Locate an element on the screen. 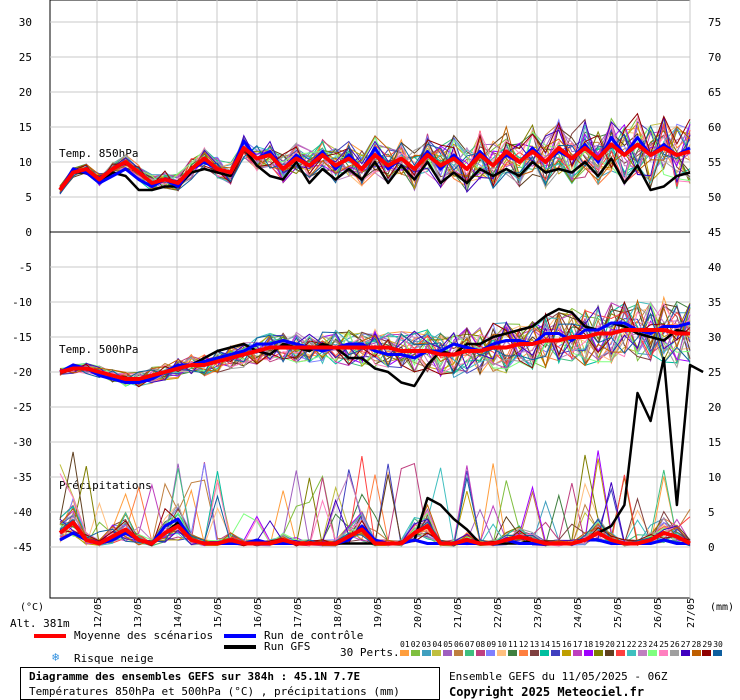 The height and width of the screenshot is (700, 740). left-tick-label: 15 is located at coordinates (25, 127).